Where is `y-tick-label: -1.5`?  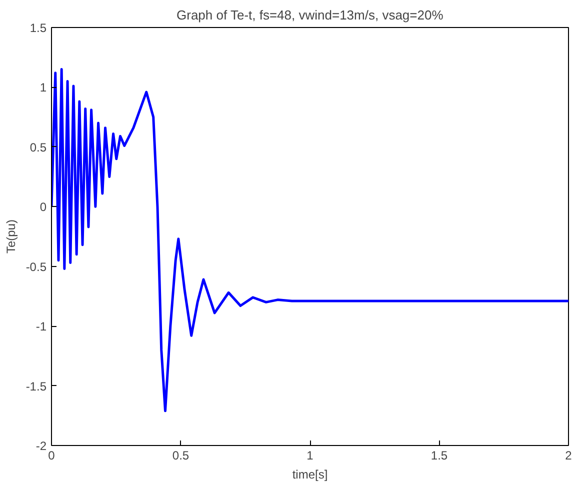
y-tick-label: -1.5 is located at coordinates (36, 386).